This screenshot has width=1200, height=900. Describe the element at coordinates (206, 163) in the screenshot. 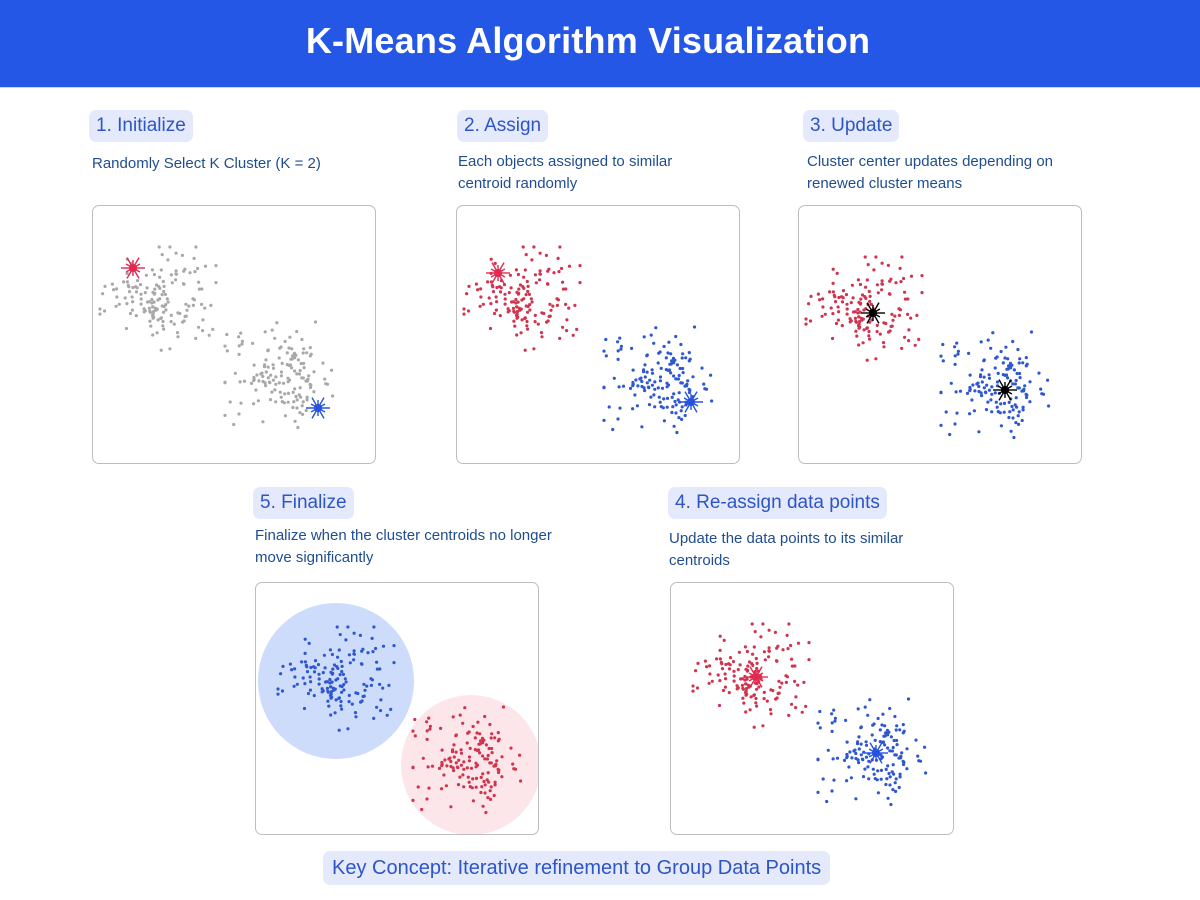

I see `step-1-description: Randomly Select K Cluster (K = 2)` at that location.